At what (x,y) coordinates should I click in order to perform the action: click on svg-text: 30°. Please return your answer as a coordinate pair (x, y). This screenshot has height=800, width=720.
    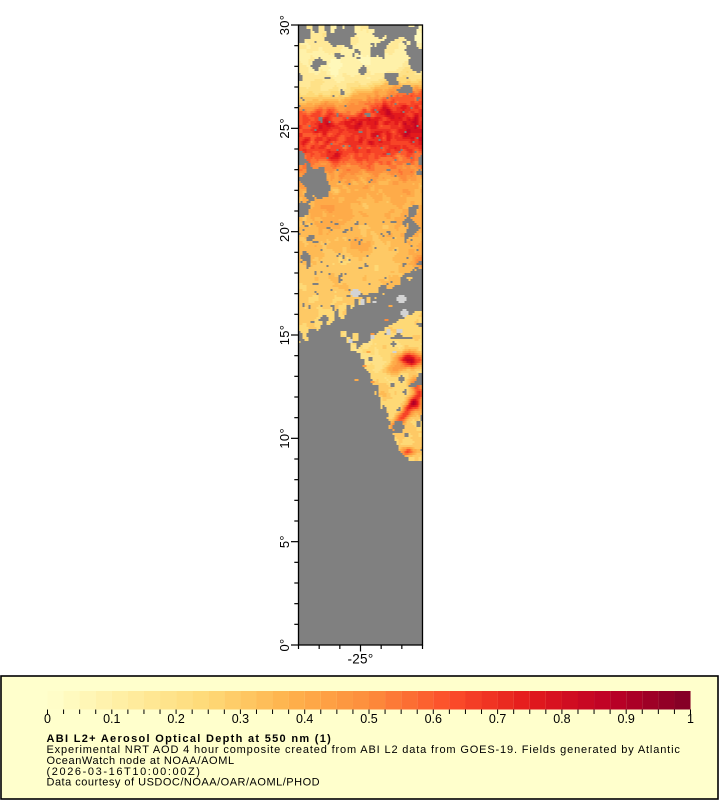
    Looking at the image, I should click on (284, 25).